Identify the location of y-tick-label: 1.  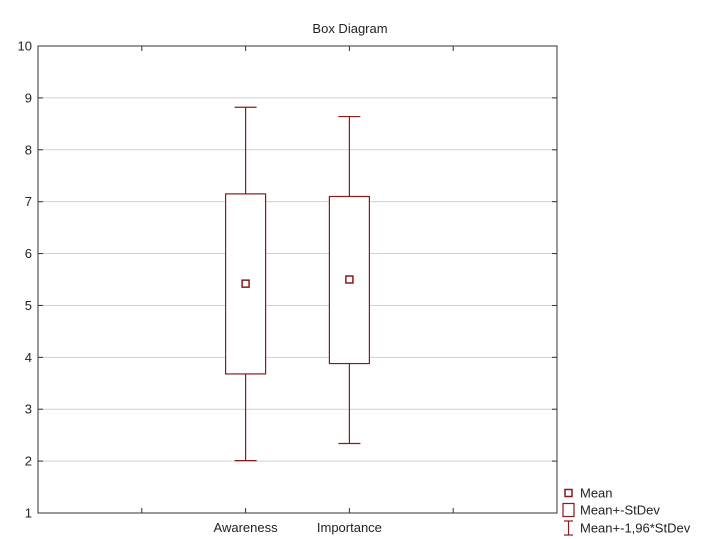
(28, 513).